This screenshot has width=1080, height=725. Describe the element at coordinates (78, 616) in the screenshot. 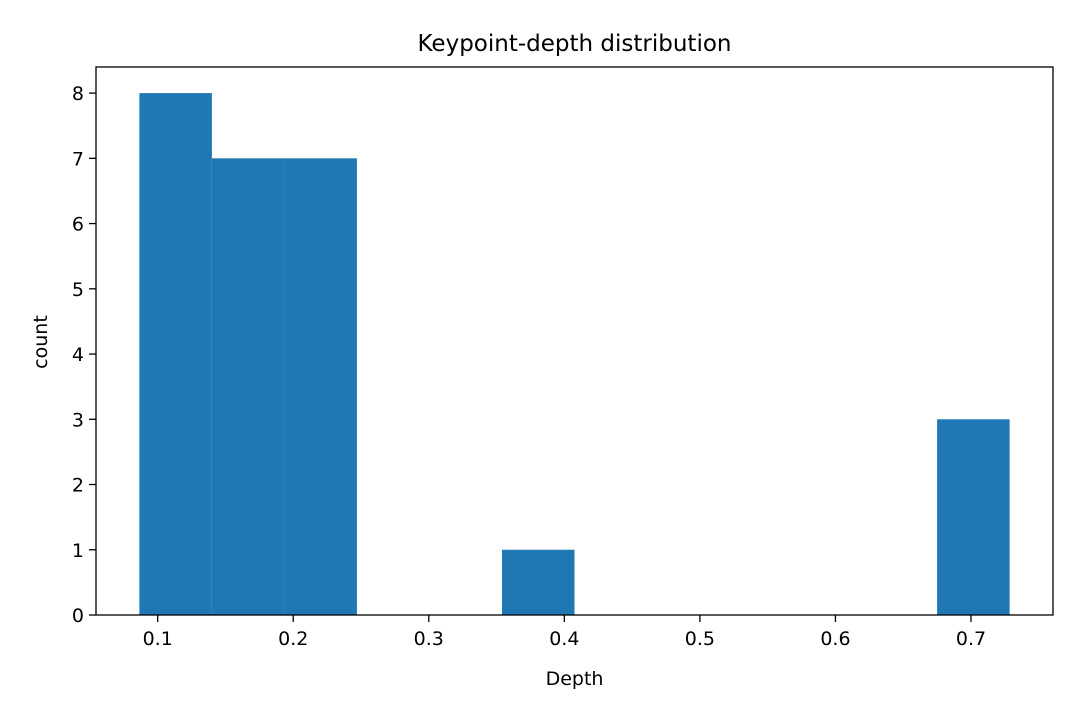

I see `y-tick-label: 0` at that location.